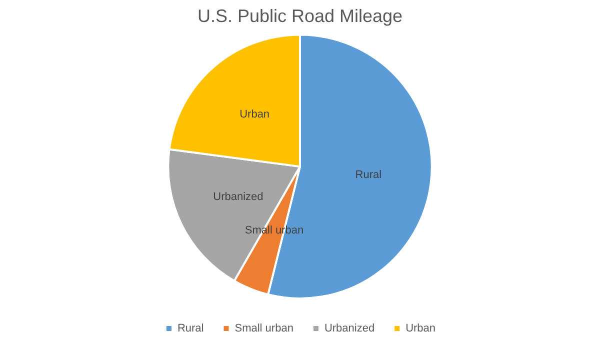 This screenshot has height=347, width=600. What do you see at coordinates (255, 114) in the screenshot?
I see `slice-label: Urban` at bounding box center [255, 114].